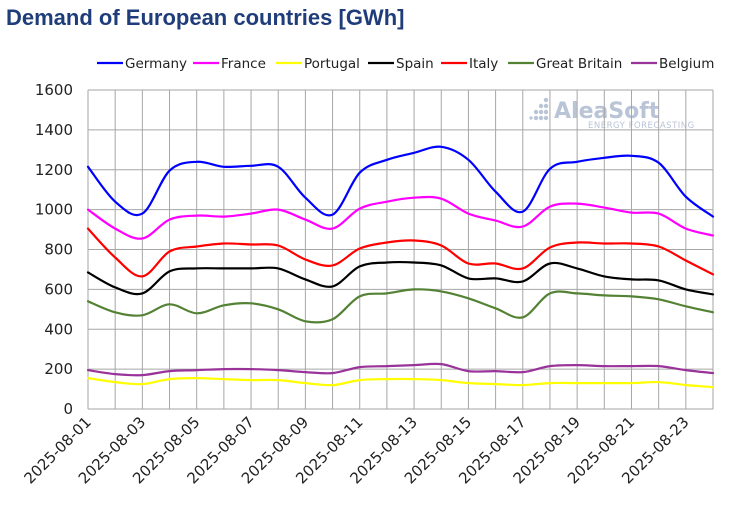 This screenshot has height=509, width=730. I want to click on series-line-great-britain, so click(400, 306).